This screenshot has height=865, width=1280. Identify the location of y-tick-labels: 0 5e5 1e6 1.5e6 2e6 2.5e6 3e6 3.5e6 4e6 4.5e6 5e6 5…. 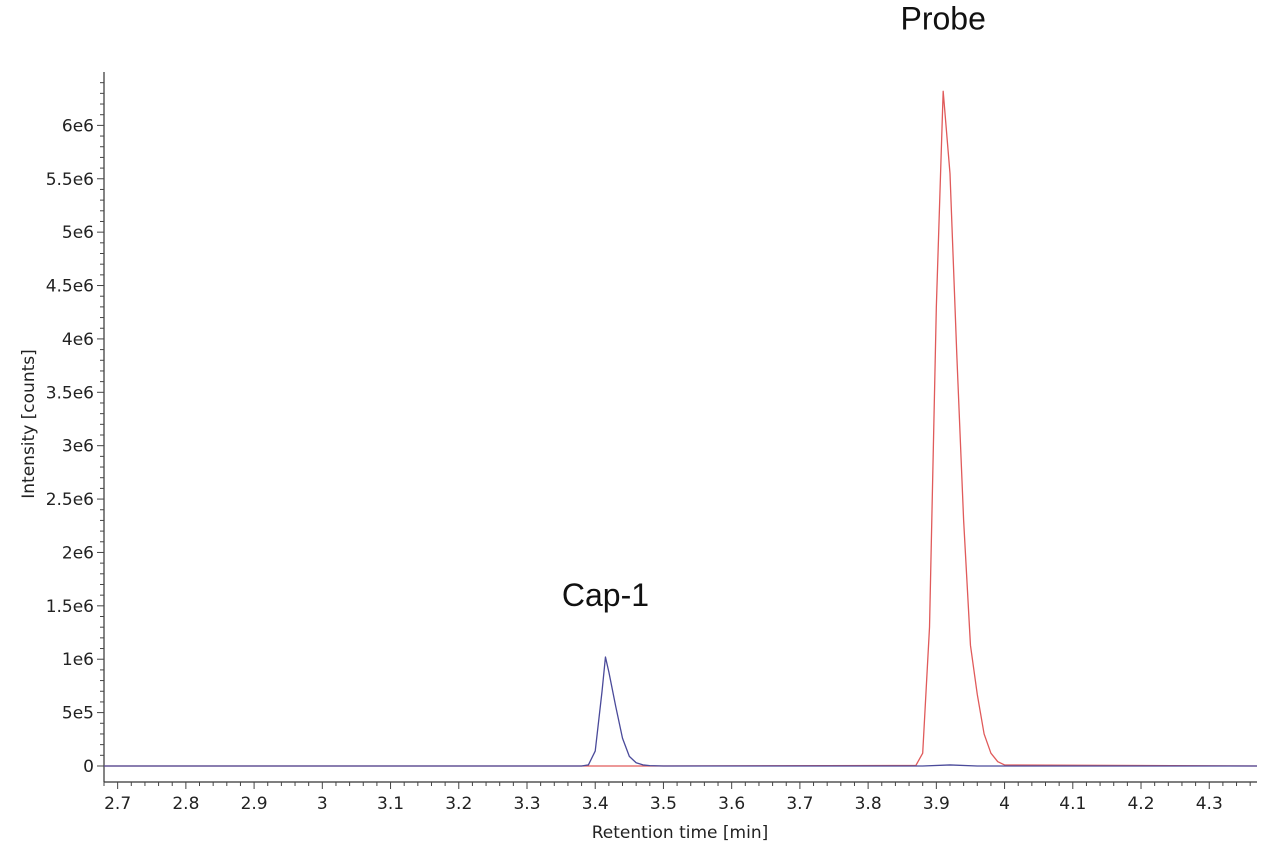
(70, 446).